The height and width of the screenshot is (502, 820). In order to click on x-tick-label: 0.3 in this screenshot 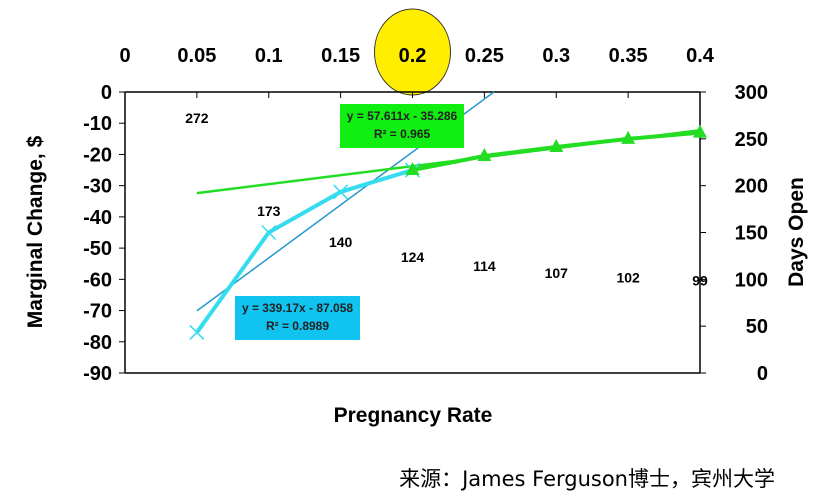, I will do `click(556, 56)`.